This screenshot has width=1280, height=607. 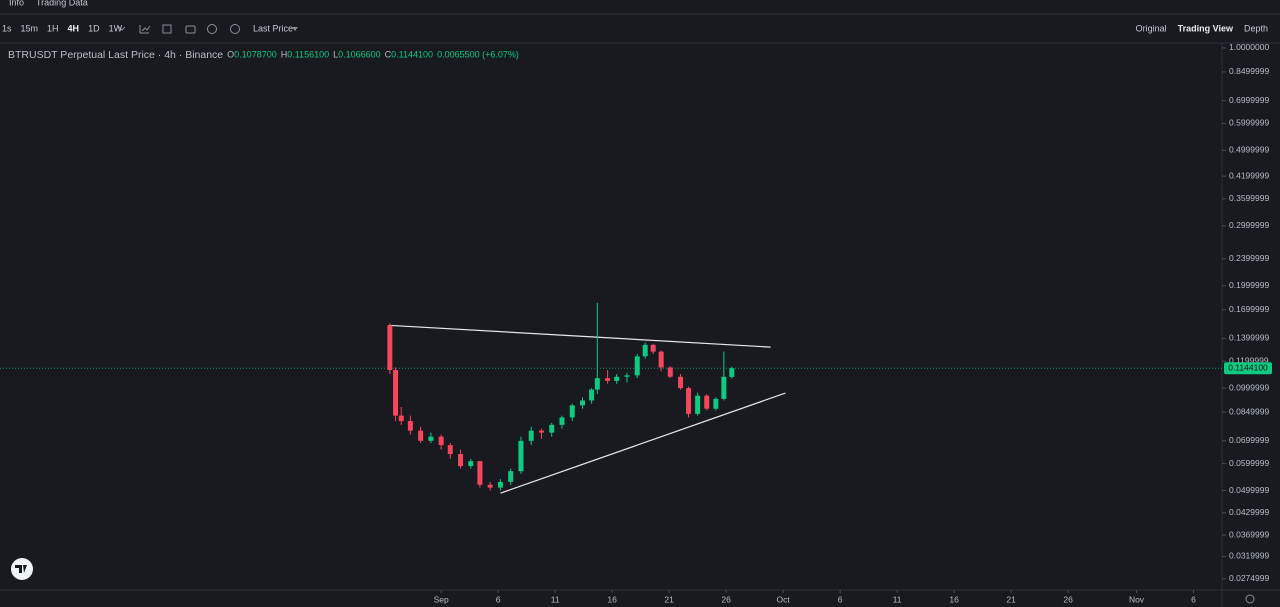 I want to click on y-tick-label: 0.0999999, so click(x=1249, y=387).